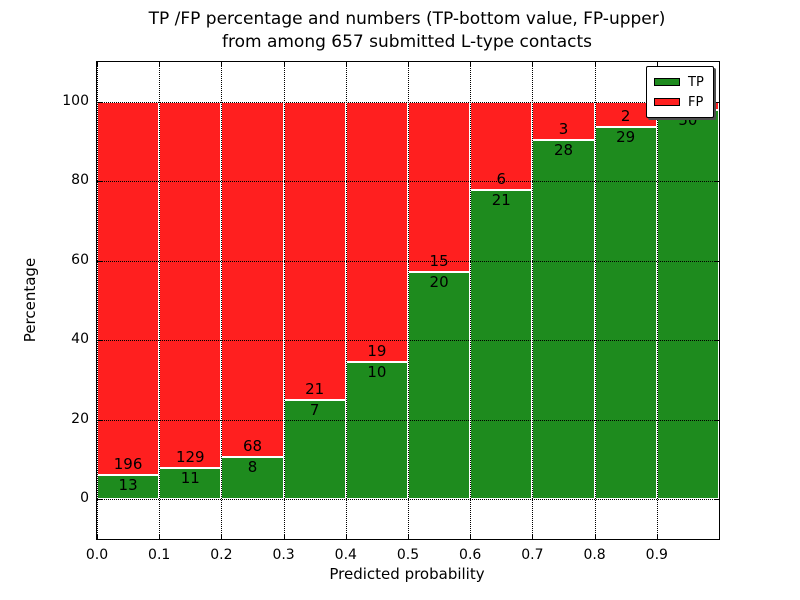  I want to click on tp-count-label: 20, so click(439, 282).